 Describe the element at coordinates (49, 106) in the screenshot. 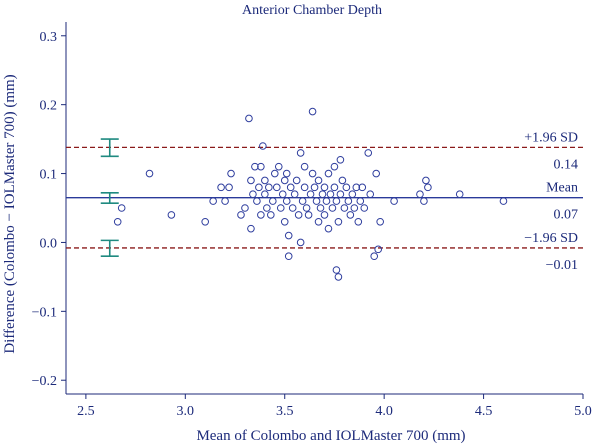

I see `y-tick-label: 0.2` at that location.